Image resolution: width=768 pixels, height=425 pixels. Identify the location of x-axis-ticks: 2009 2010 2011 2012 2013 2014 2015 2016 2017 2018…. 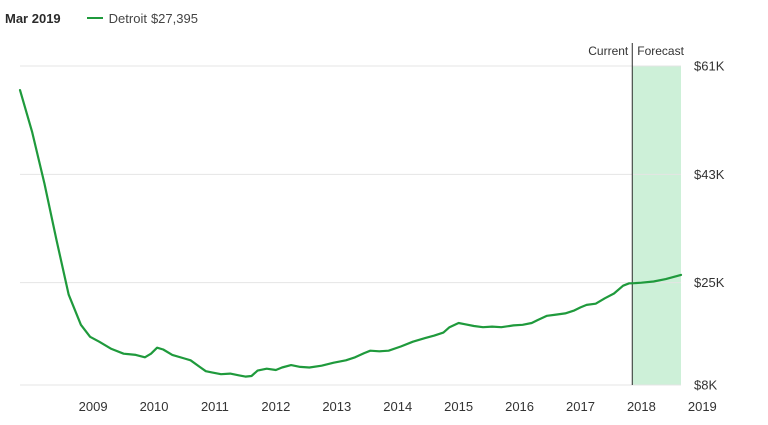
(398, 406).